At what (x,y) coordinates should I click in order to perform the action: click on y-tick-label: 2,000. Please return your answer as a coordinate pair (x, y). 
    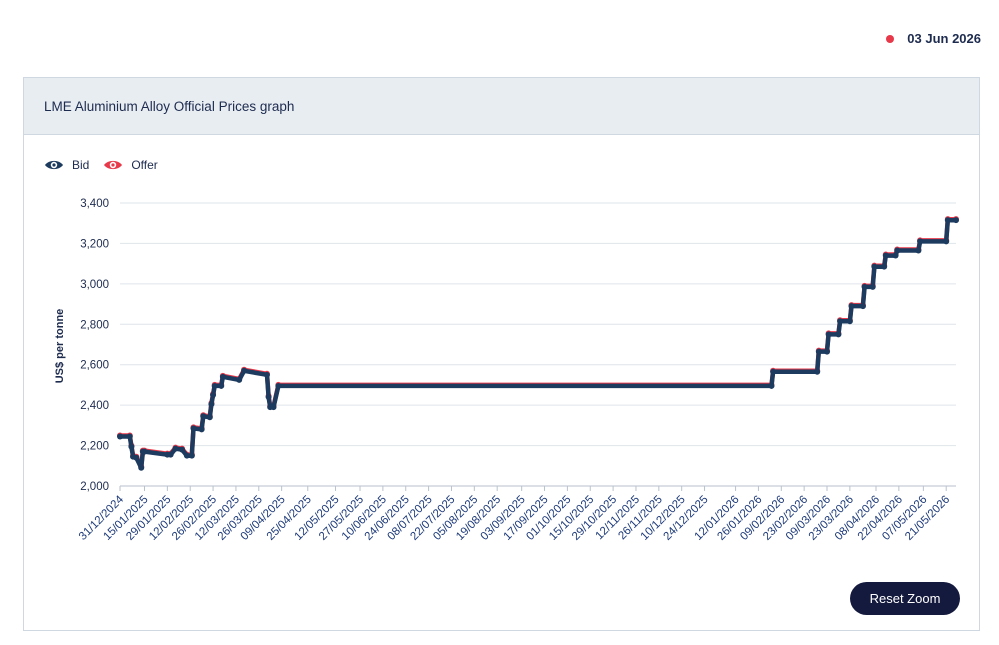
    Looking at the image, I should click on (94, 487).